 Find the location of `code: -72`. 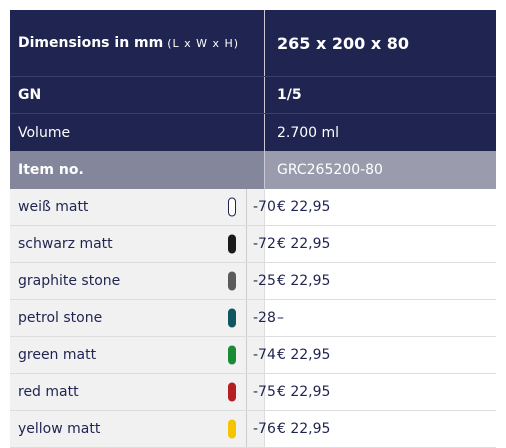

code: -72 is located at coordinates (261, 244).